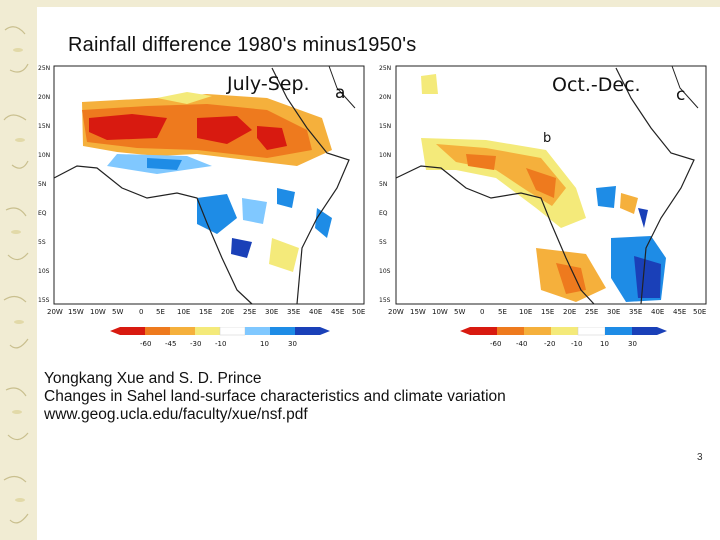 This screenshot has width=720, height=540. What do you see at coordinates (563, 337) in the screenshot?
I see `colorbar-oct-dec: -60 -40 -20 -10 10 30` at bounding box center [563, 337].